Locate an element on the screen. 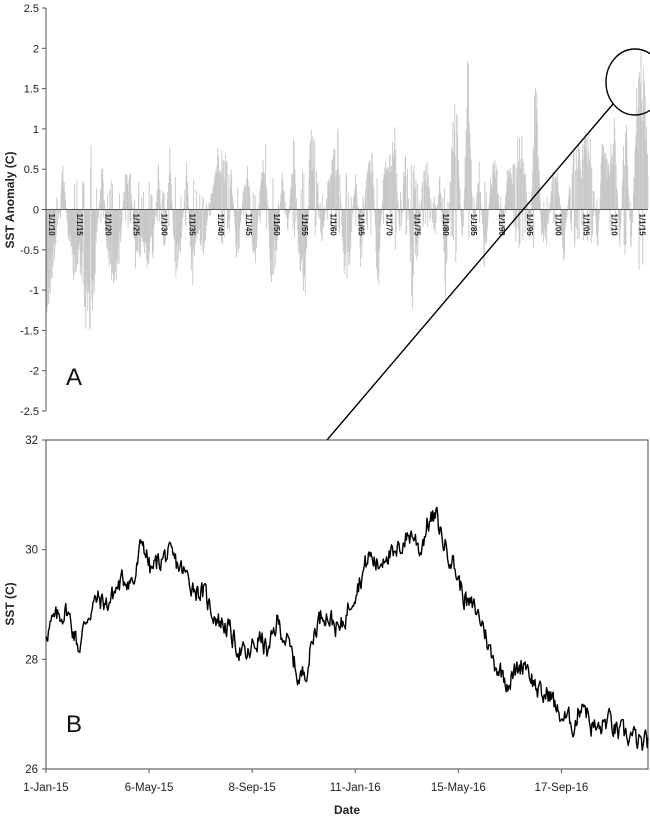  panel-a-category-label: 1/1/20 is located at coordinates (107, 225).